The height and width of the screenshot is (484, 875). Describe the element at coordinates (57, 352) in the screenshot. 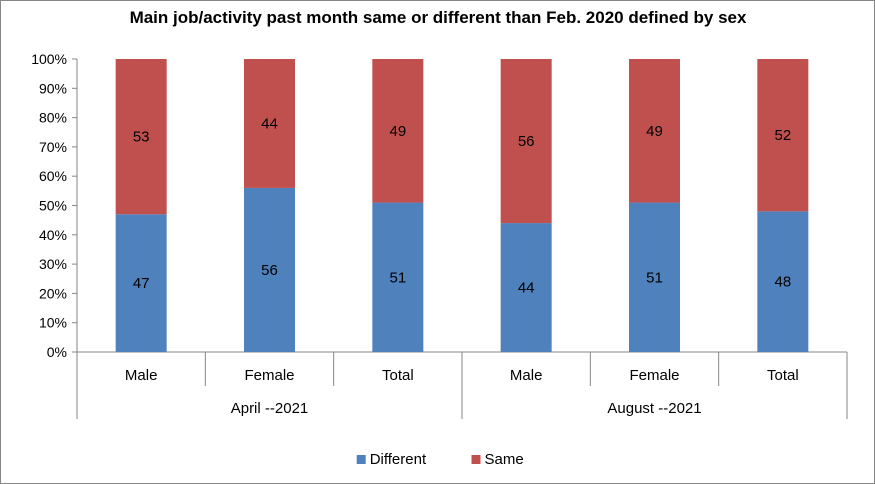

I see `y-tick-label: 0%` at that location.